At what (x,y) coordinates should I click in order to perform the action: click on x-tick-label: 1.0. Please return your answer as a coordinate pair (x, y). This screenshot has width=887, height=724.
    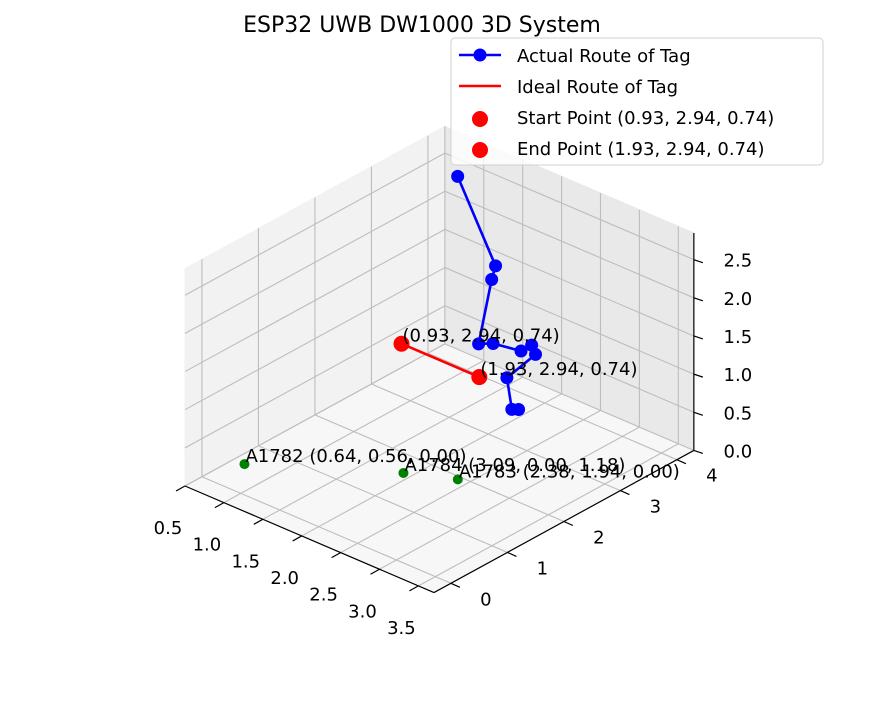
    Looking at the image, I should click on (207, 545).